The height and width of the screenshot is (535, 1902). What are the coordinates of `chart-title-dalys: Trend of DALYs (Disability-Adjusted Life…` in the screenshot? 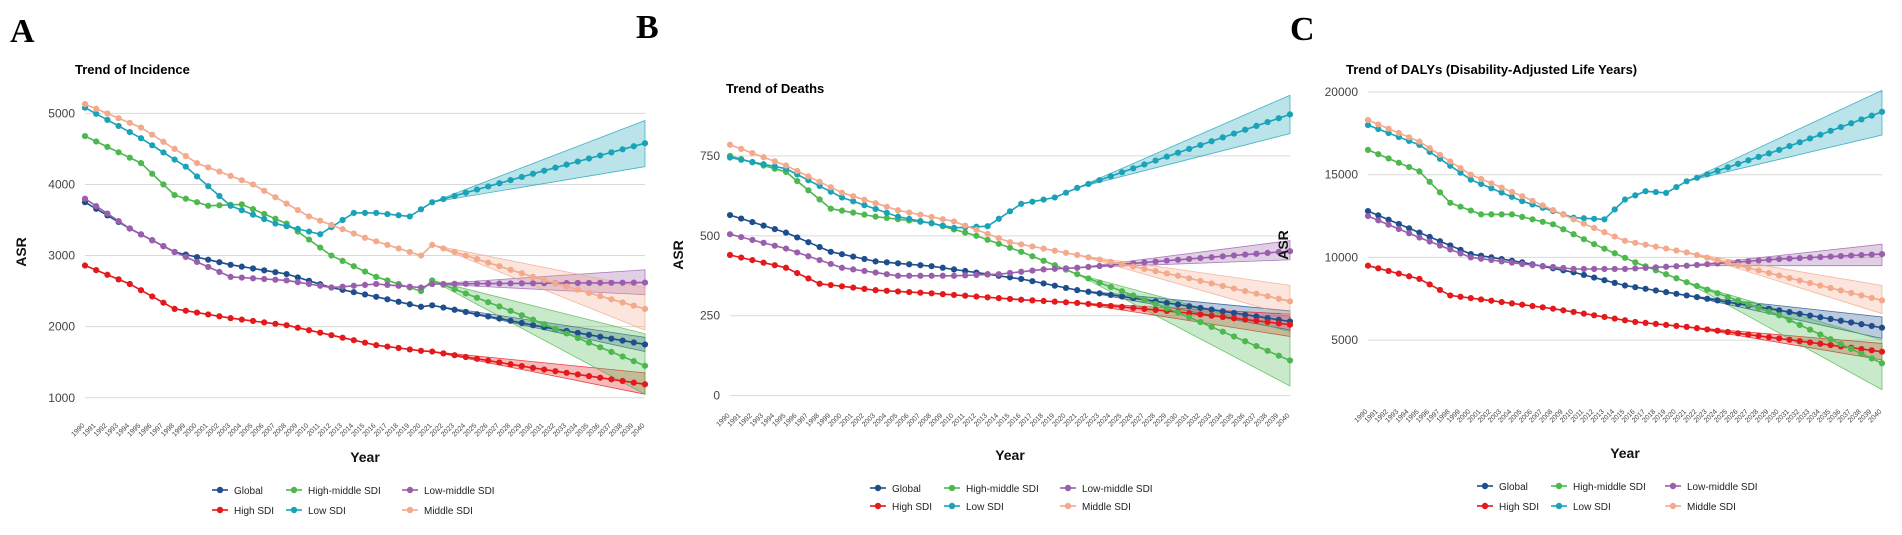 It's located at (1491, 69).